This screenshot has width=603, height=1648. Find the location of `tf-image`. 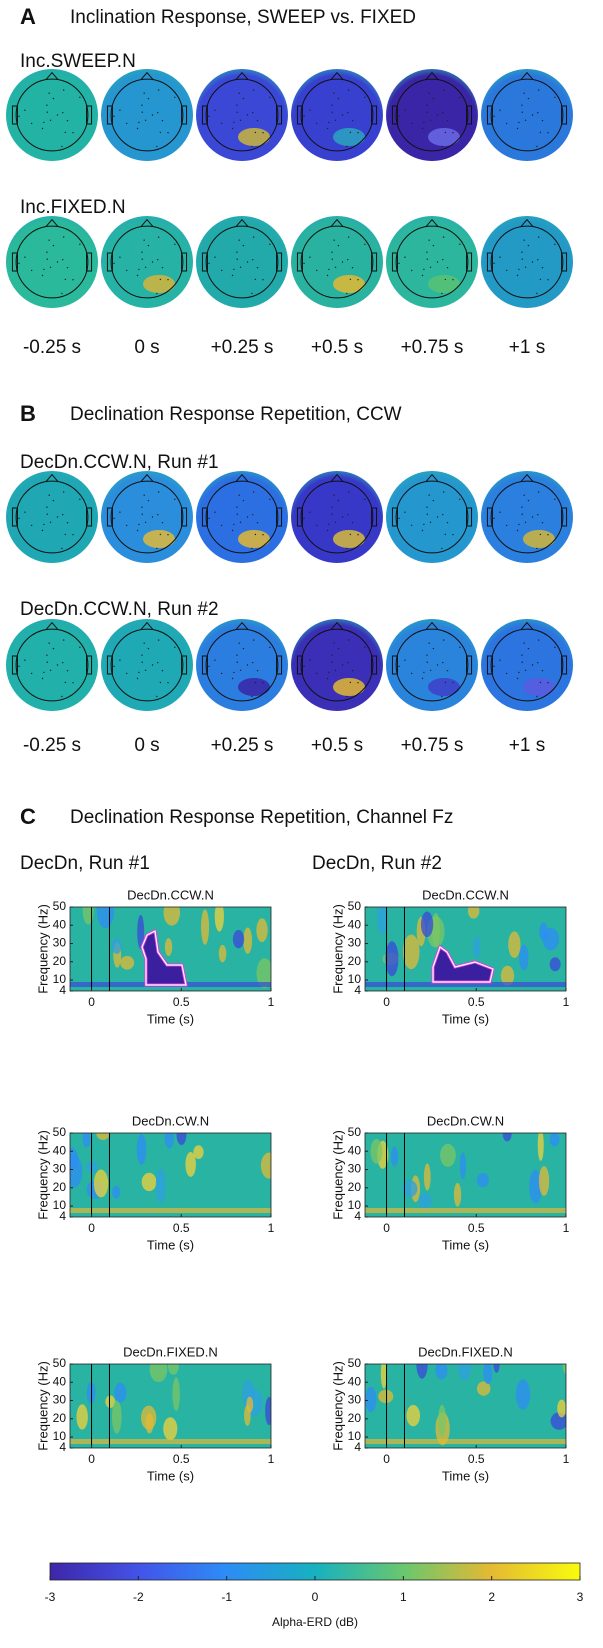

tf-image is located at coordinates (170, 1406).